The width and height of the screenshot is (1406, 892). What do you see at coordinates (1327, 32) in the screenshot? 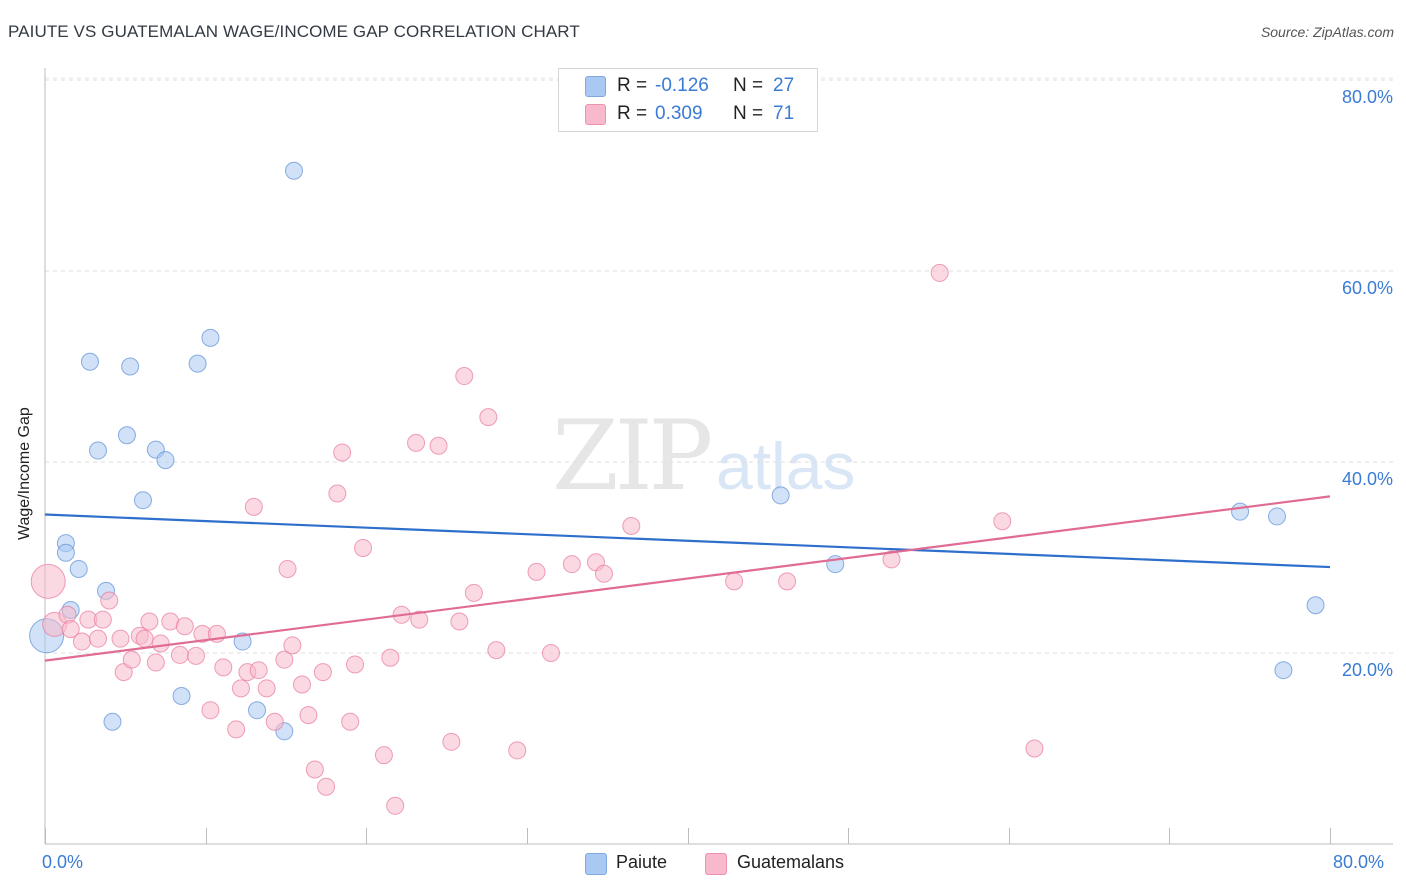
I see `source-label: Source: ZipAtlas.com` at bounding box center [1327, 32].